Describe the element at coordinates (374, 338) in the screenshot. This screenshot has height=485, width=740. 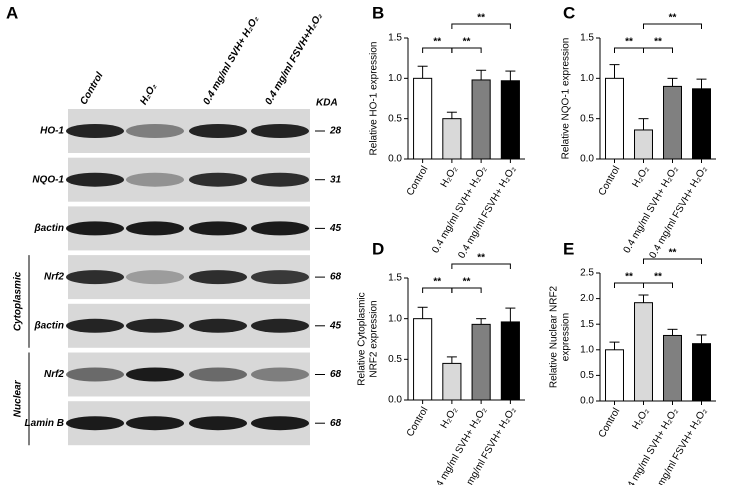
I see `y-axis-label: NRF2 expression` at that location.